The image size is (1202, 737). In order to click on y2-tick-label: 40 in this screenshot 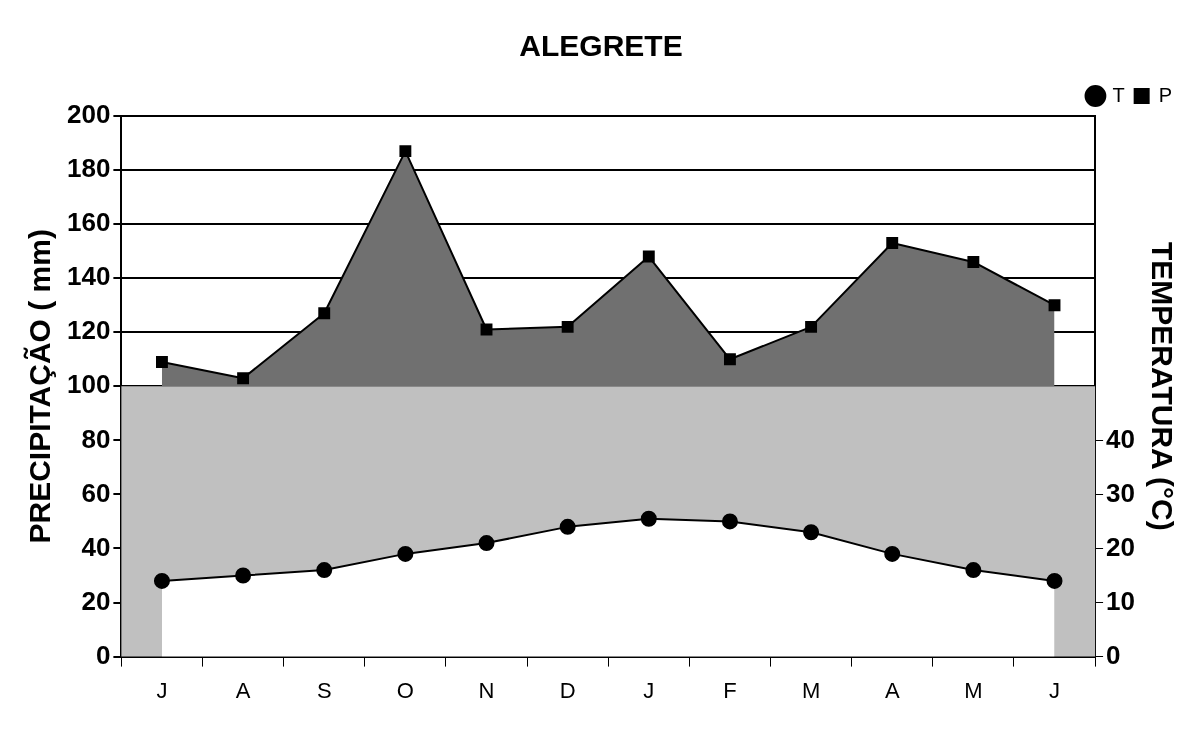, I will do `click(1120, 438)`.